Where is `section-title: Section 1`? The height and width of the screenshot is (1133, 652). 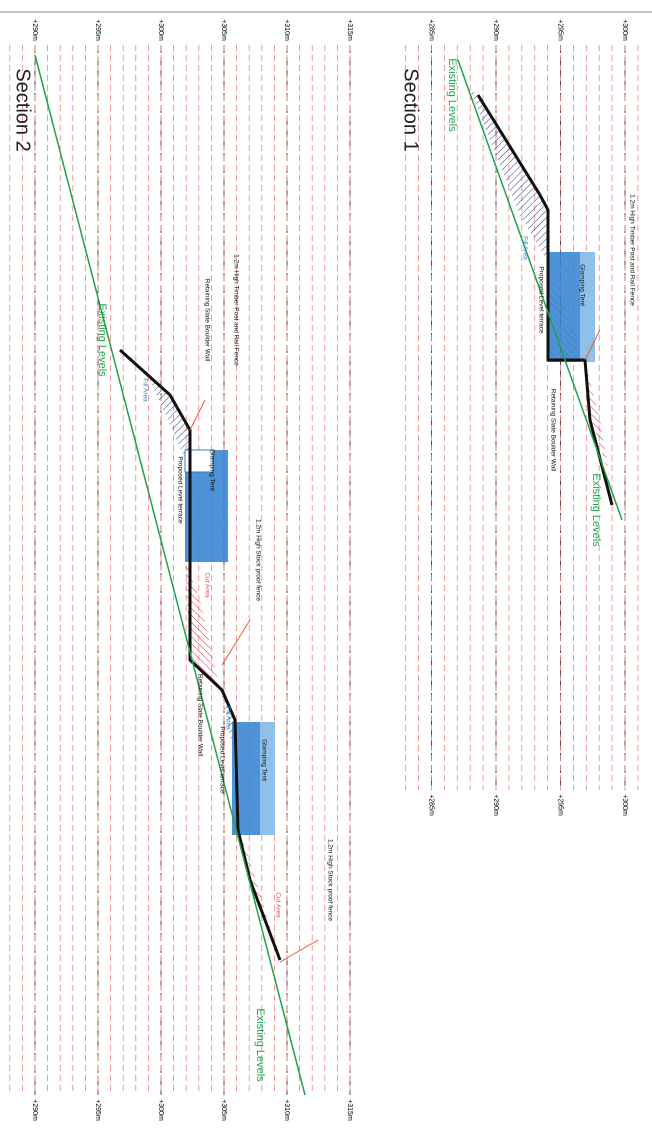 section-title: Section 1 is located at coordinates (411, 109).